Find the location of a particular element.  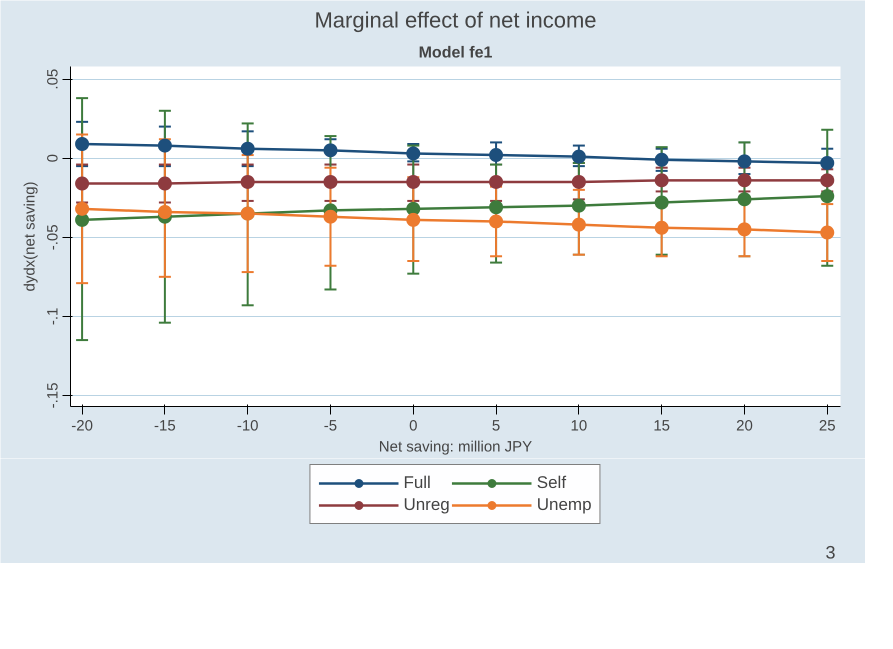

x-tick-label: 20 is located at coordinates (744, 426).